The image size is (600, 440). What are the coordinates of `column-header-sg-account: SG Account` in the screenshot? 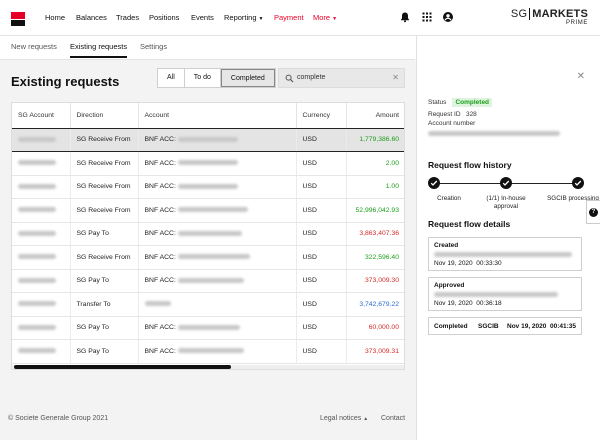 It's located at (41, 116).